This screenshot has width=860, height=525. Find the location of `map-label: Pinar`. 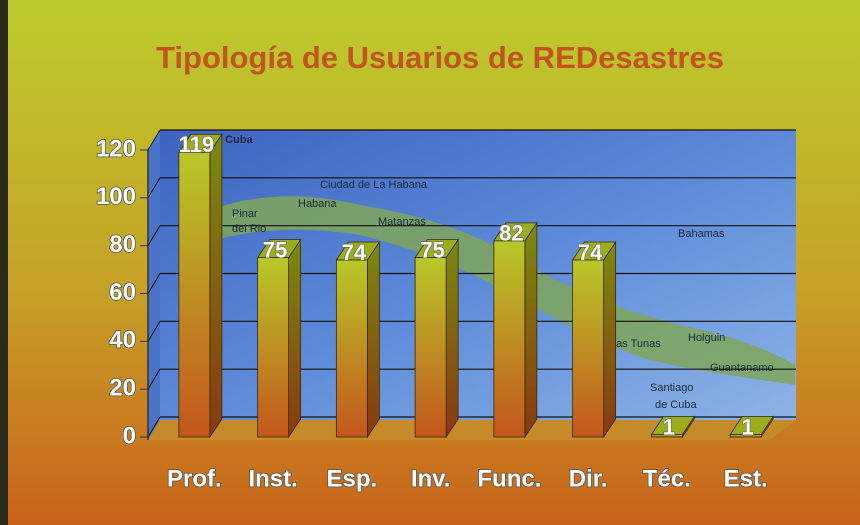

map-label: Pinar is located at coordinates (245, 214).